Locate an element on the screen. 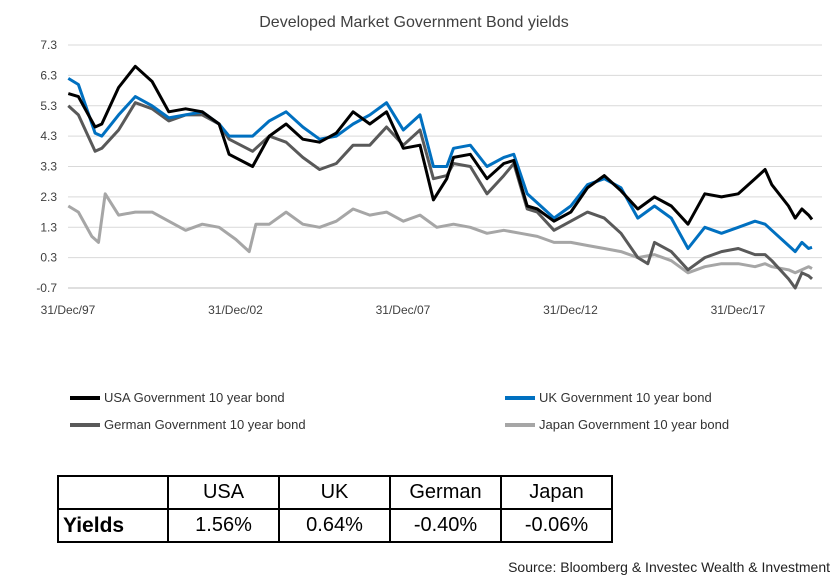 This screenshot has width=839, height=579. legend-swatch-japan is located at coordinates (520, 424).